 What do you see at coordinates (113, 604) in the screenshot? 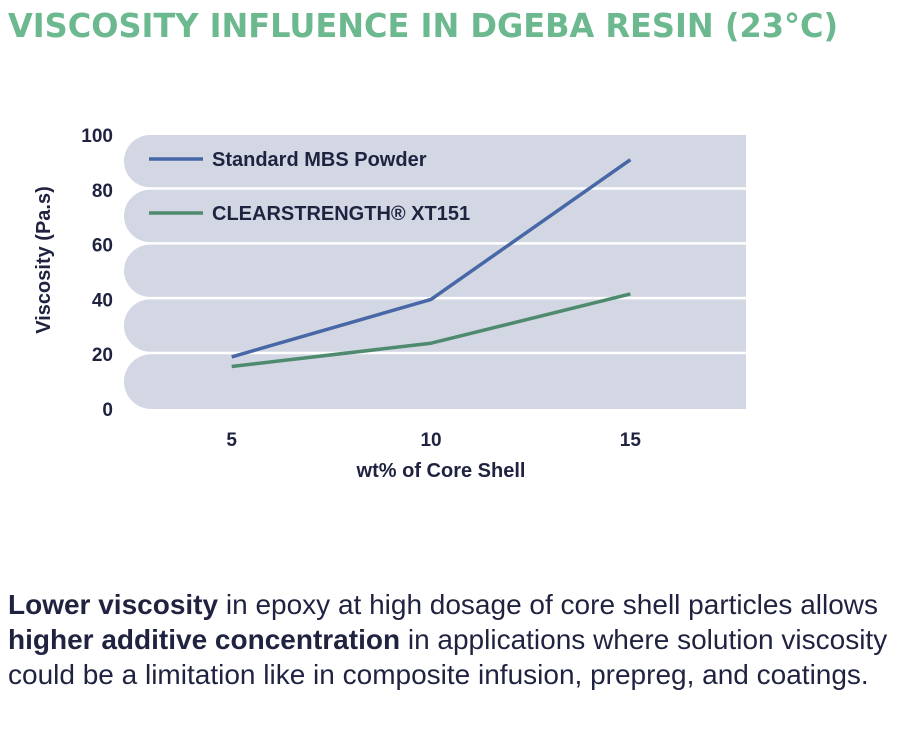
I see `caption-bold-1: Lower viscosity` at bounding box center [113, 604].